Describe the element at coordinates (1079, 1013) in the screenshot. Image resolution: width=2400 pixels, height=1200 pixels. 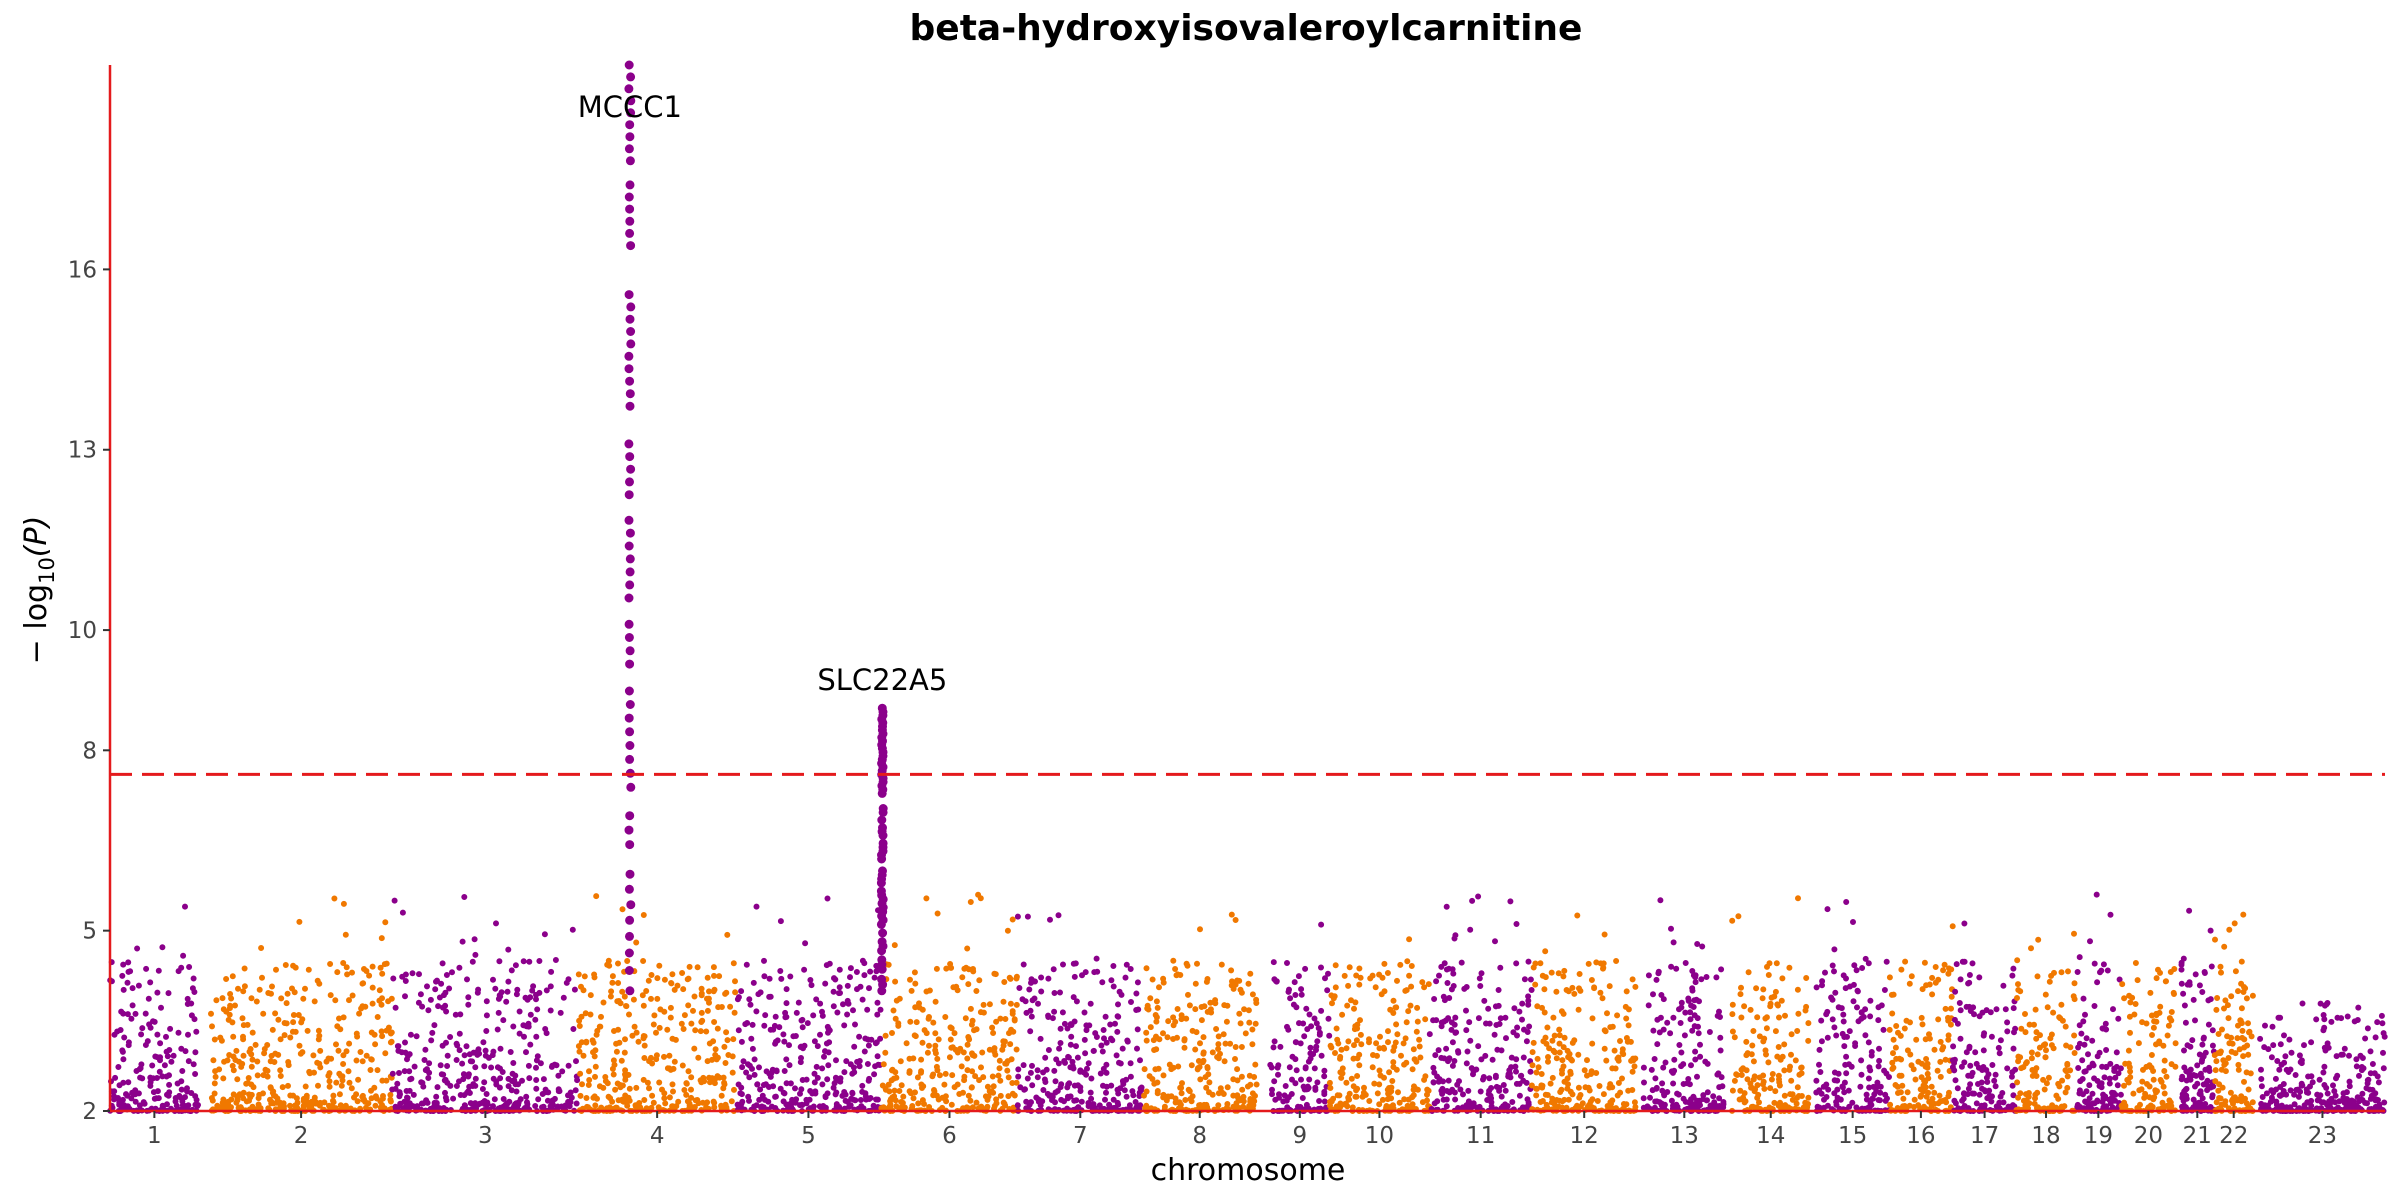
I see `chromosome-7-points` at that location.